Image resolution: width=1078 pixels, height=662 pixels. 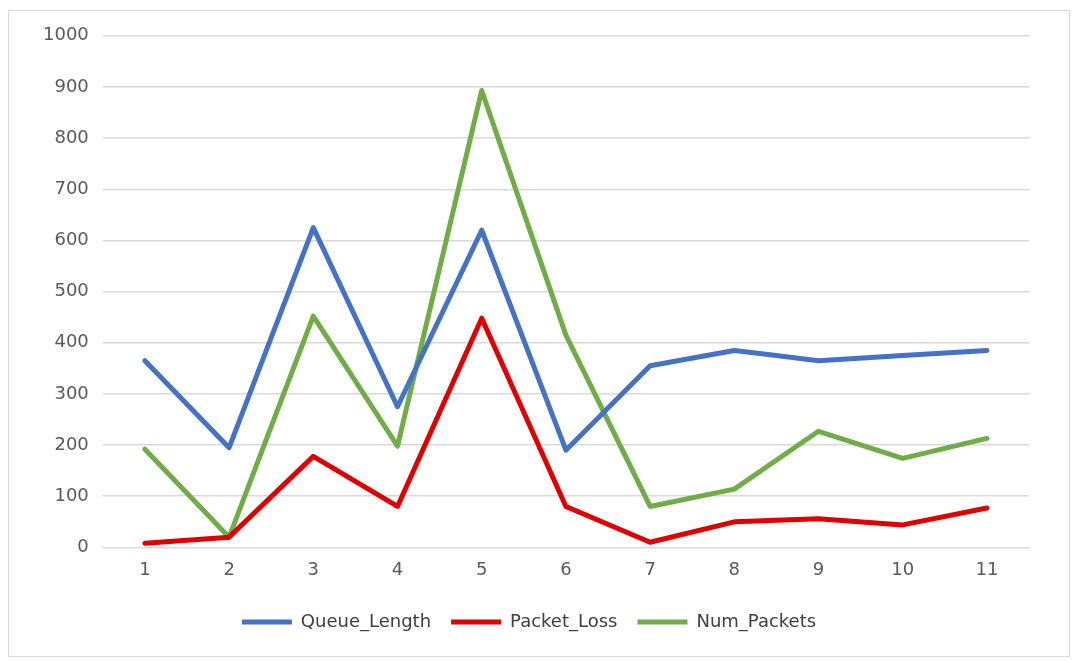 I want to click on x-tick-label: 11, so click(x=987, y=568).